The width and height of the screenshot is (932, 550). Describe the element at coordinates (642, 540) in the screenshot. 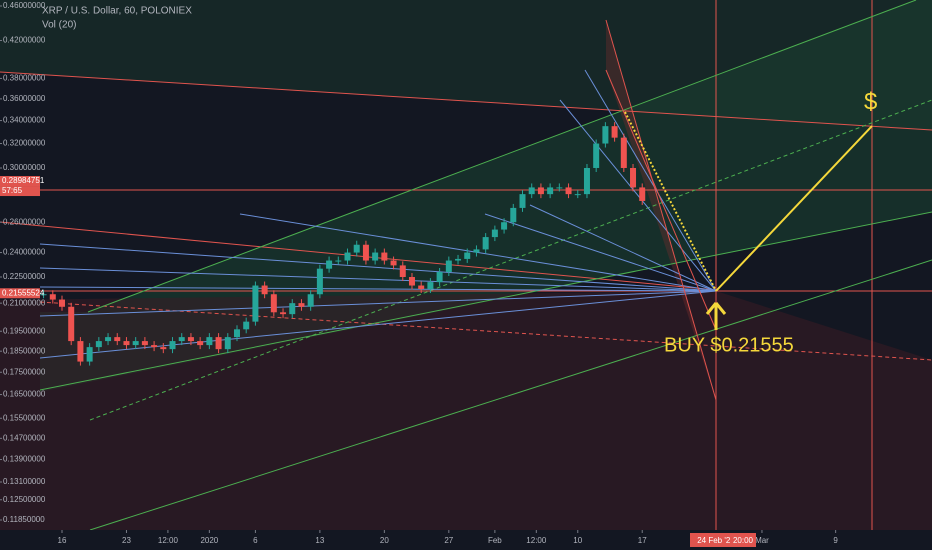

I see `x-tick-label: 17` at that location.